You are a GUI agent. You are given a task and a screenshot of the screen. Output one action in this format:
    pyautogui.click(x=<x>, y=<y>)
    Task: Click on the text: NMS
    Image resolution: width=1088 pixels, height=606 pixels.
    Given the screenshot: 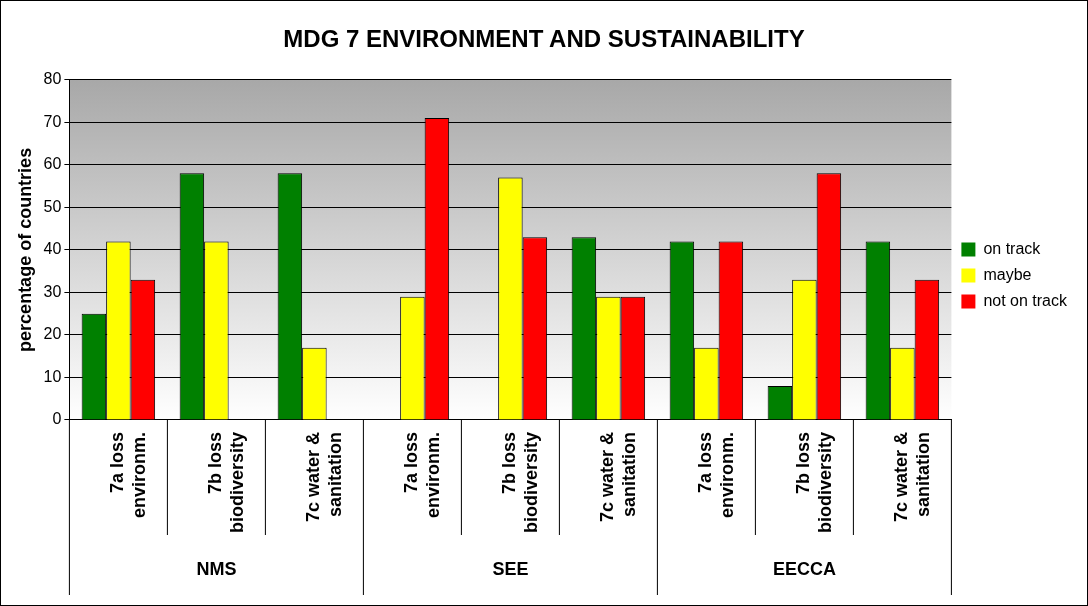 What is the action you would take?
    pyautogui.click(x=216, y=568)
    